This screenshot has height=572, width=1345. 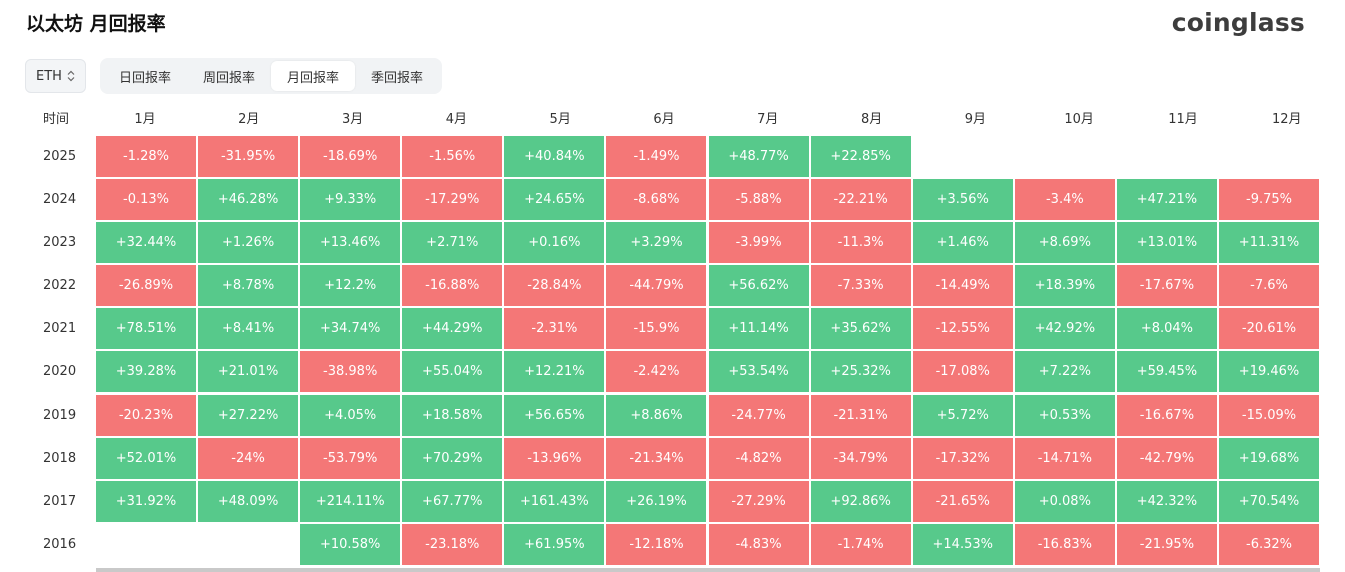 I want to click on return-cell: +1.26%, so click(x=248, y=243).